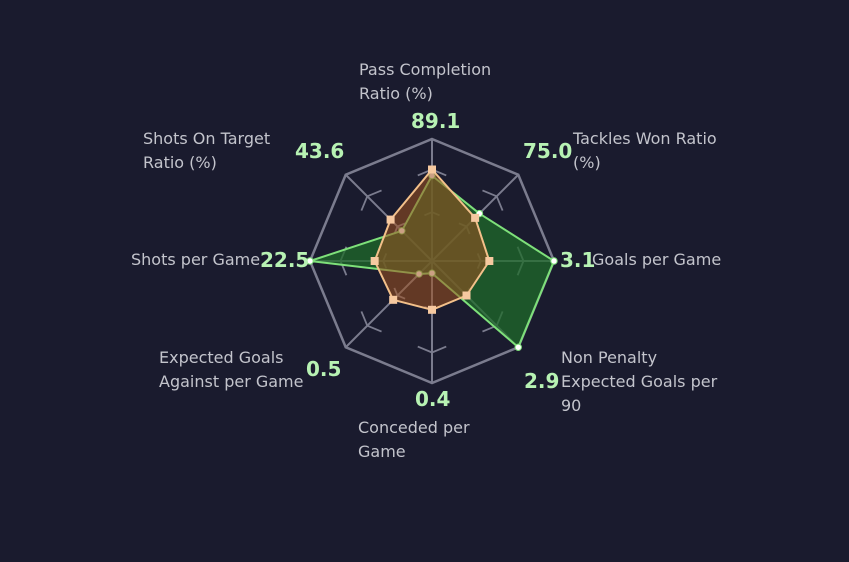 Image resolution: width=849 pixels, height=562 pixels. Describe the element at coordinates (425, 81) in the screenshot. I see `axis-label-pass-completion: Pass Completion Ratio (%)` at that location.